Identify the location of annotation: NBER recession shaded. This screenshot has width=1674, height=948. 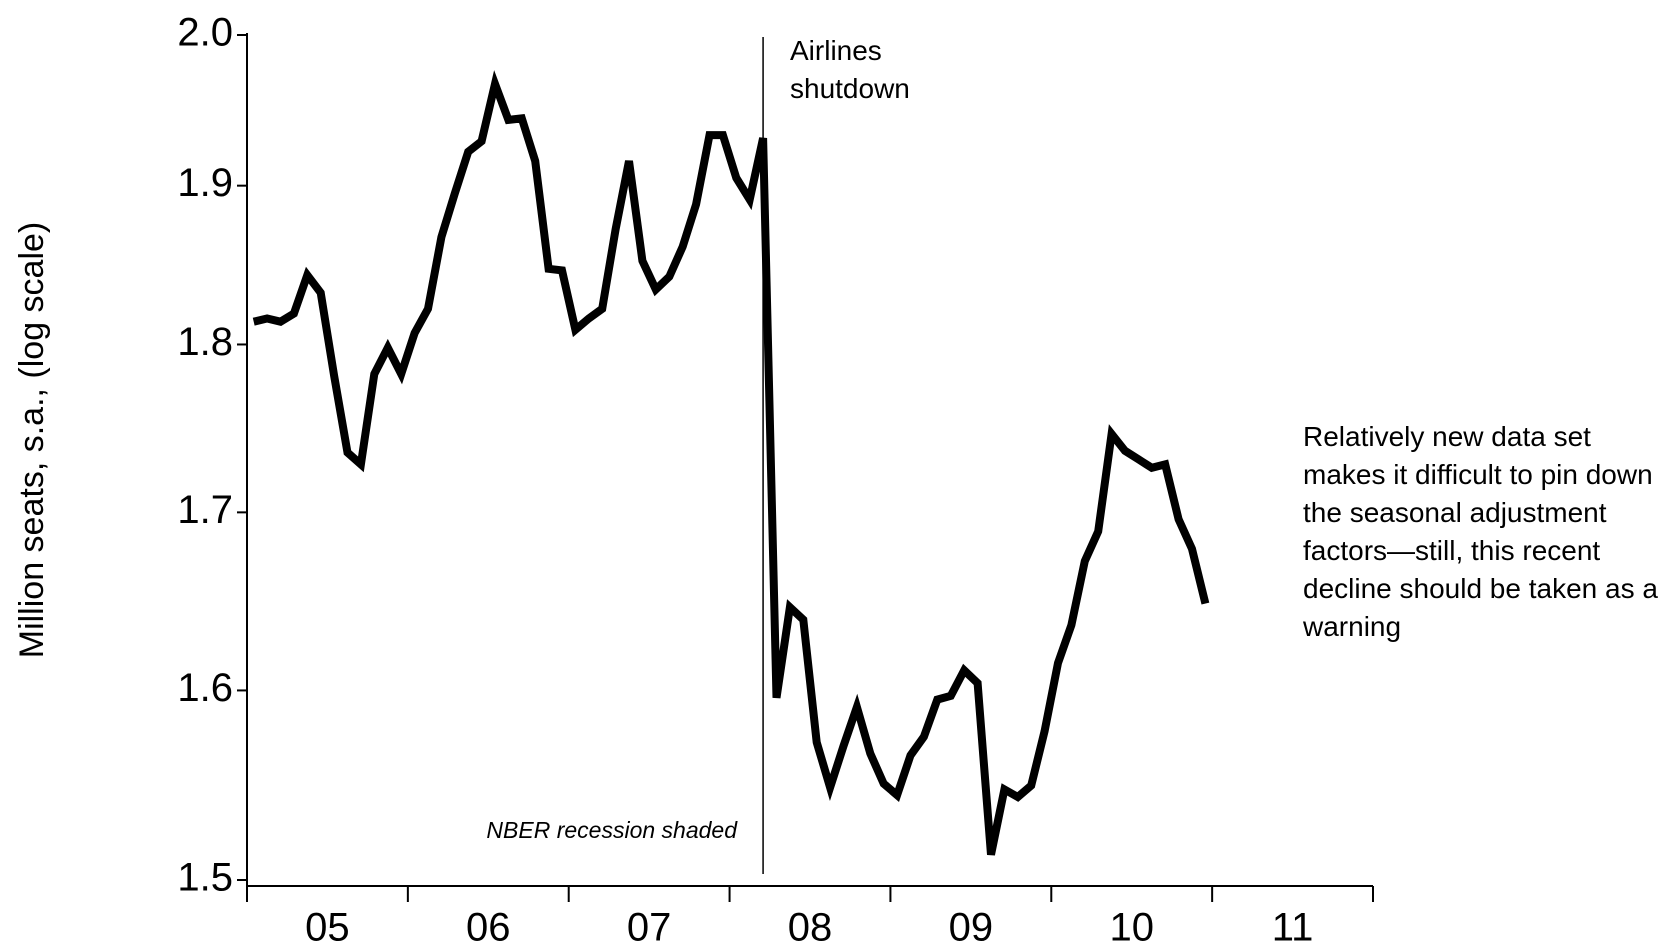
(611, 830).